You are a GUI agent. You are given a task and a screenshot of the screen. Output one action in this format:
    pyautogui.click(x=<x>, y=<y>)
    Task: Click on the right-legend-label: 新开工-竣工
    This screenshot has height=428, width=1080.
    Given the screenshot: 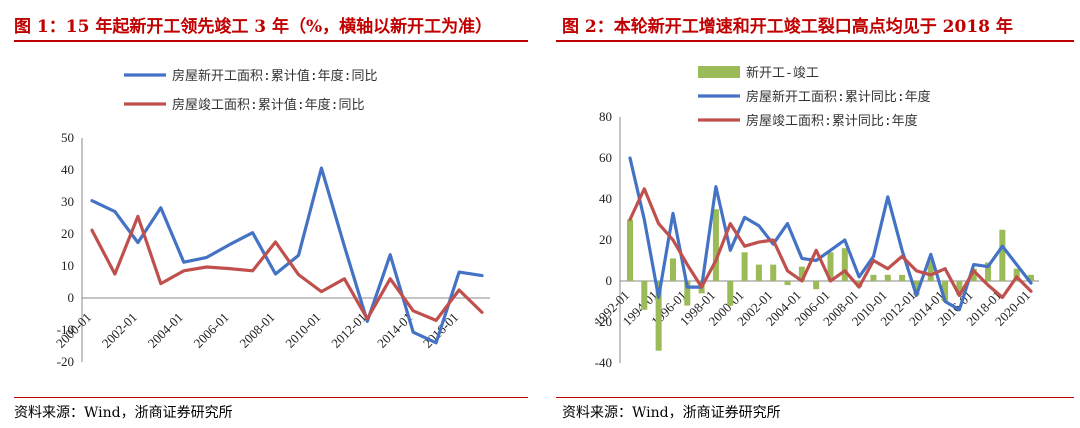 What is the action you would take?
    pyautogui.click(x=782, y=73)
    